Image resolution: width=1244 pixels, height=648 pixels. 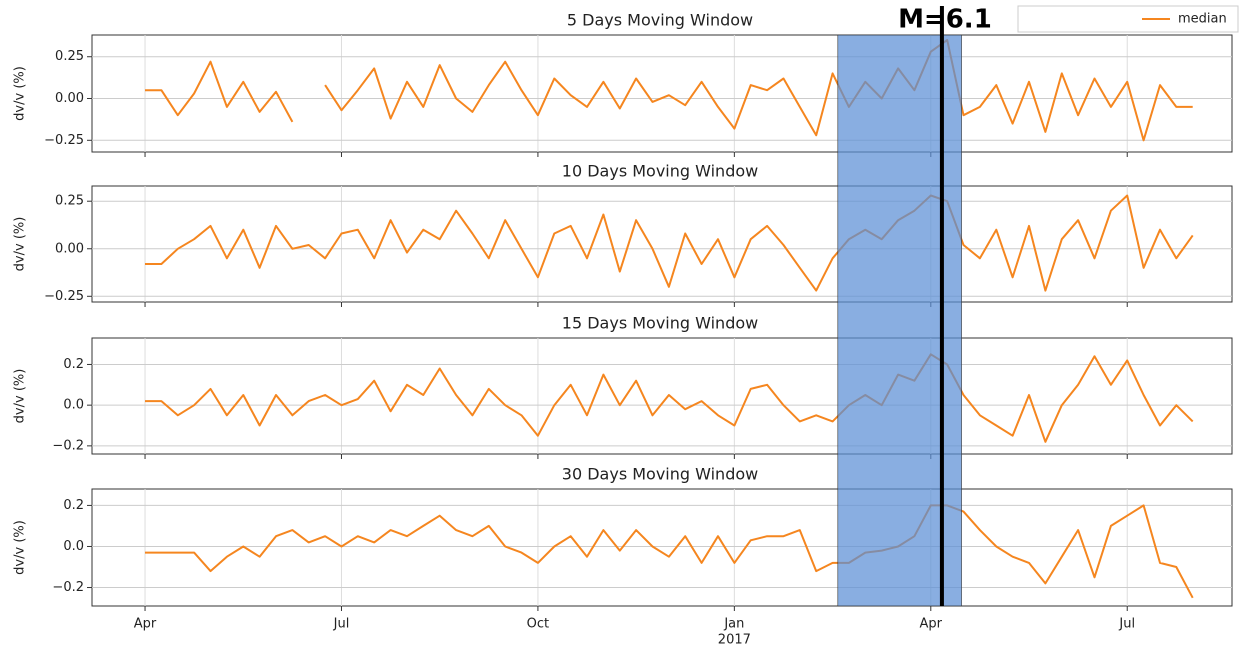 I want to click on x-year-label: 2017, so click(x=734, y=640).